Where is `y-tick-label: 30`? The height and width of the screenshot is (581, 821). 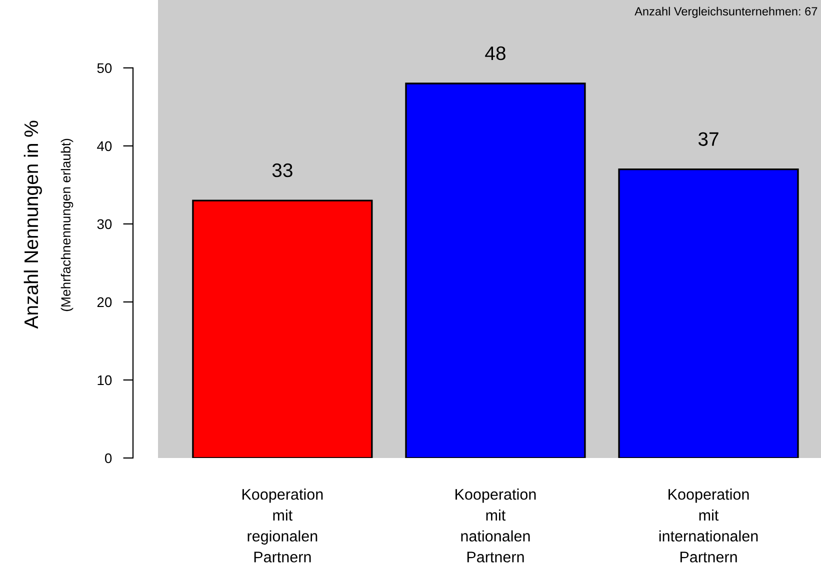 y-tick-label: 30 is located at coordinates (104, 224).